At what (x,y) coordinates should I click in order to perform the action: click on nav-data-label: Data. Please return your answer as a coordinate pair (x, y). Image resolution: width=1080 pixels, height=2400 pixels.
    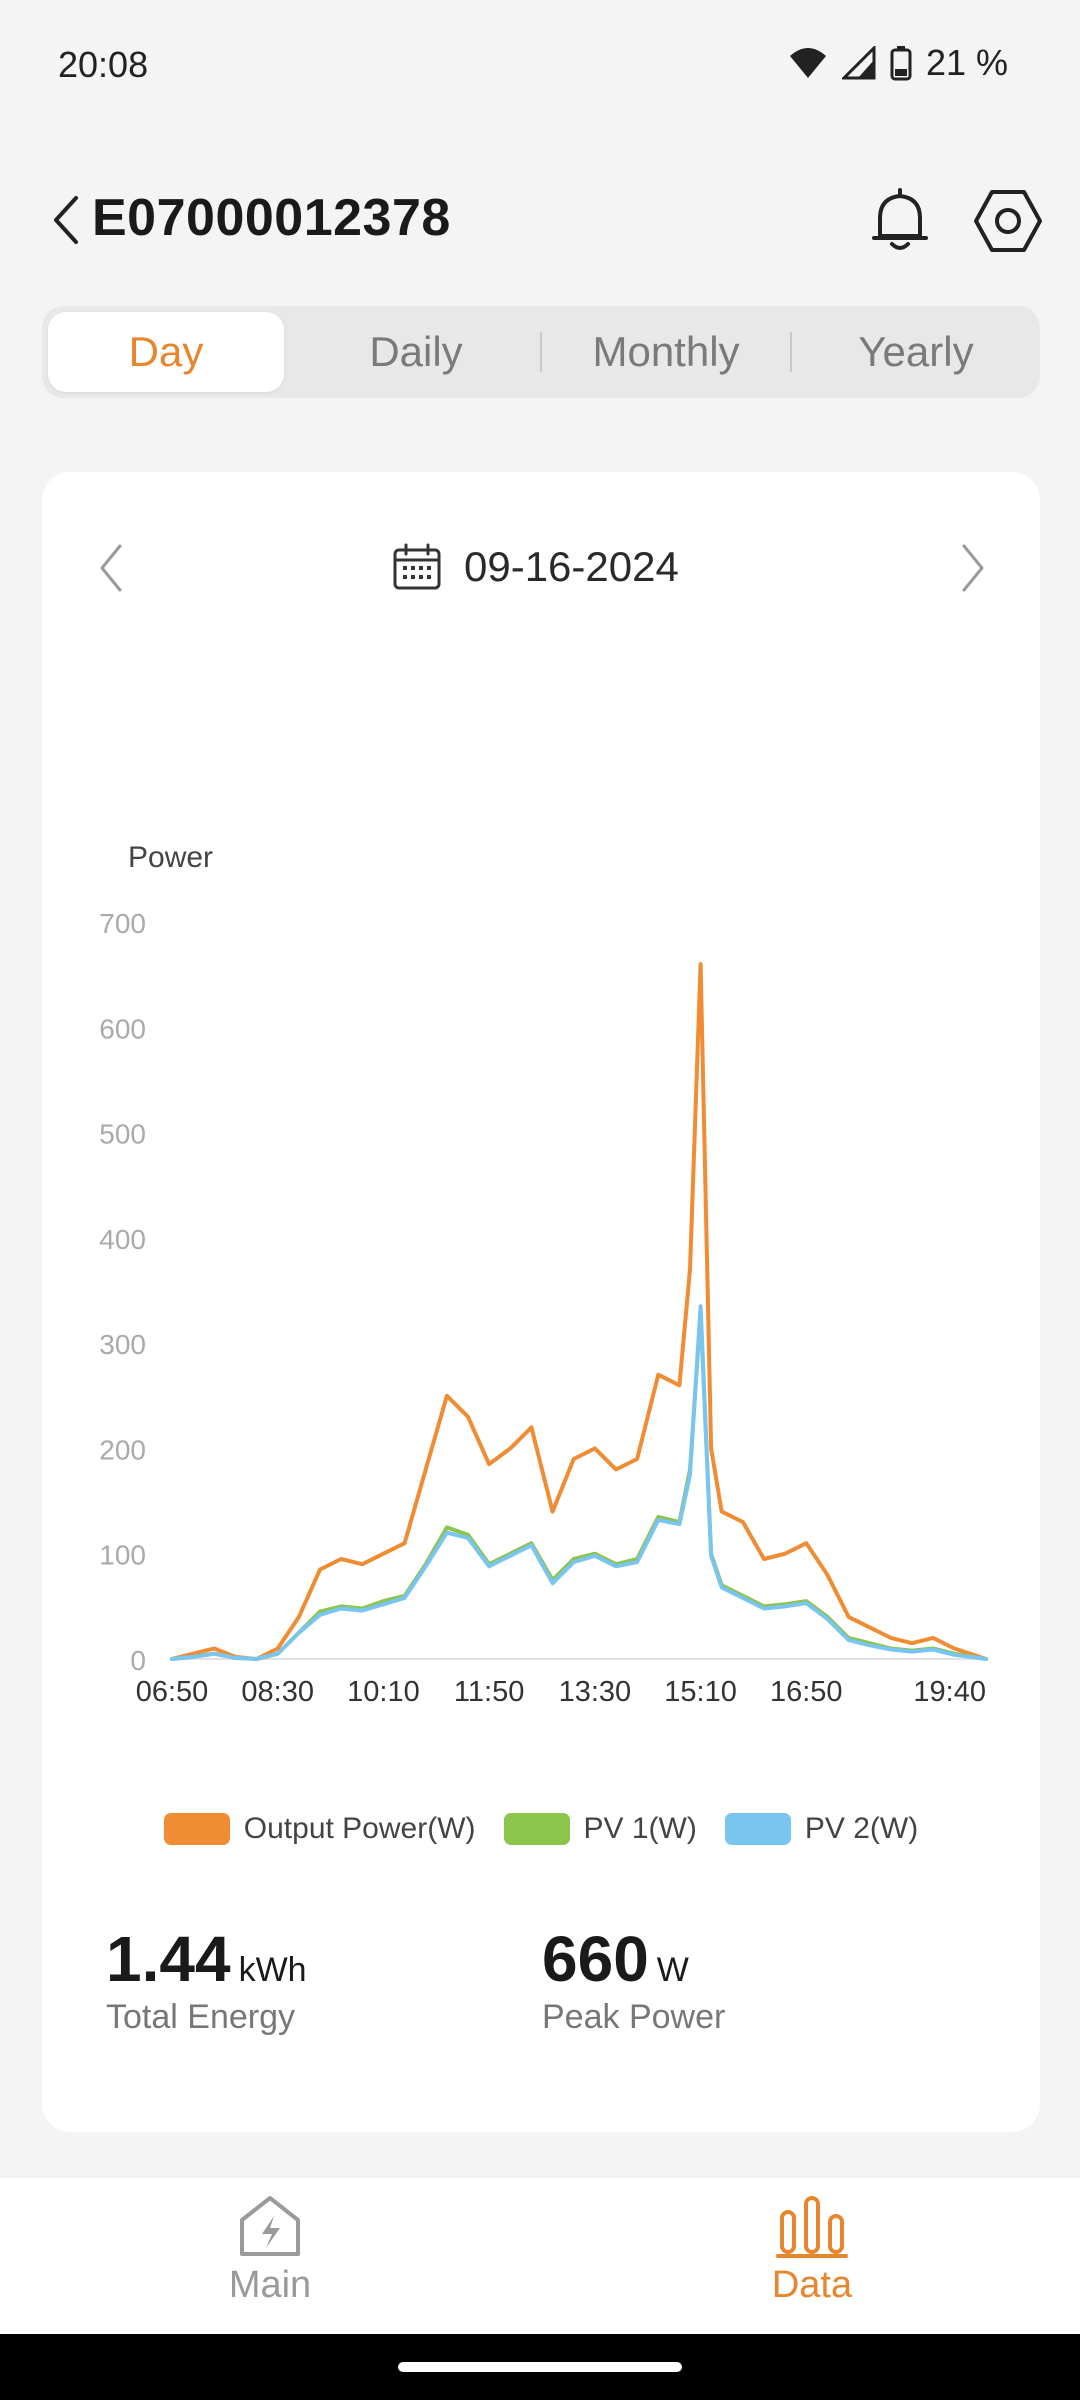
    Looking at the image, I should click on (812, 2285).